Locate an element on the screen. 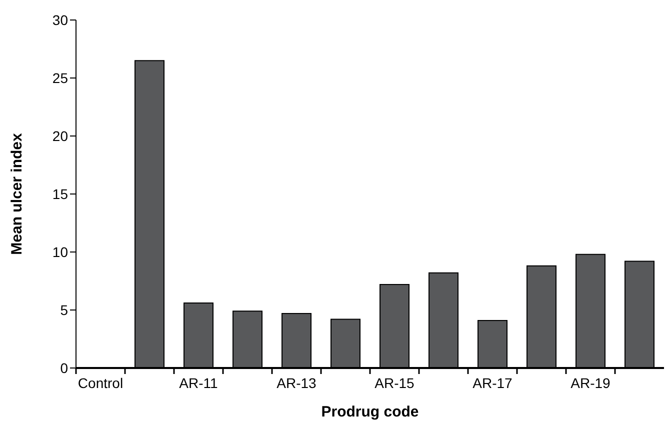  y-tick-label: 15 is located at coordinates (60, 194).